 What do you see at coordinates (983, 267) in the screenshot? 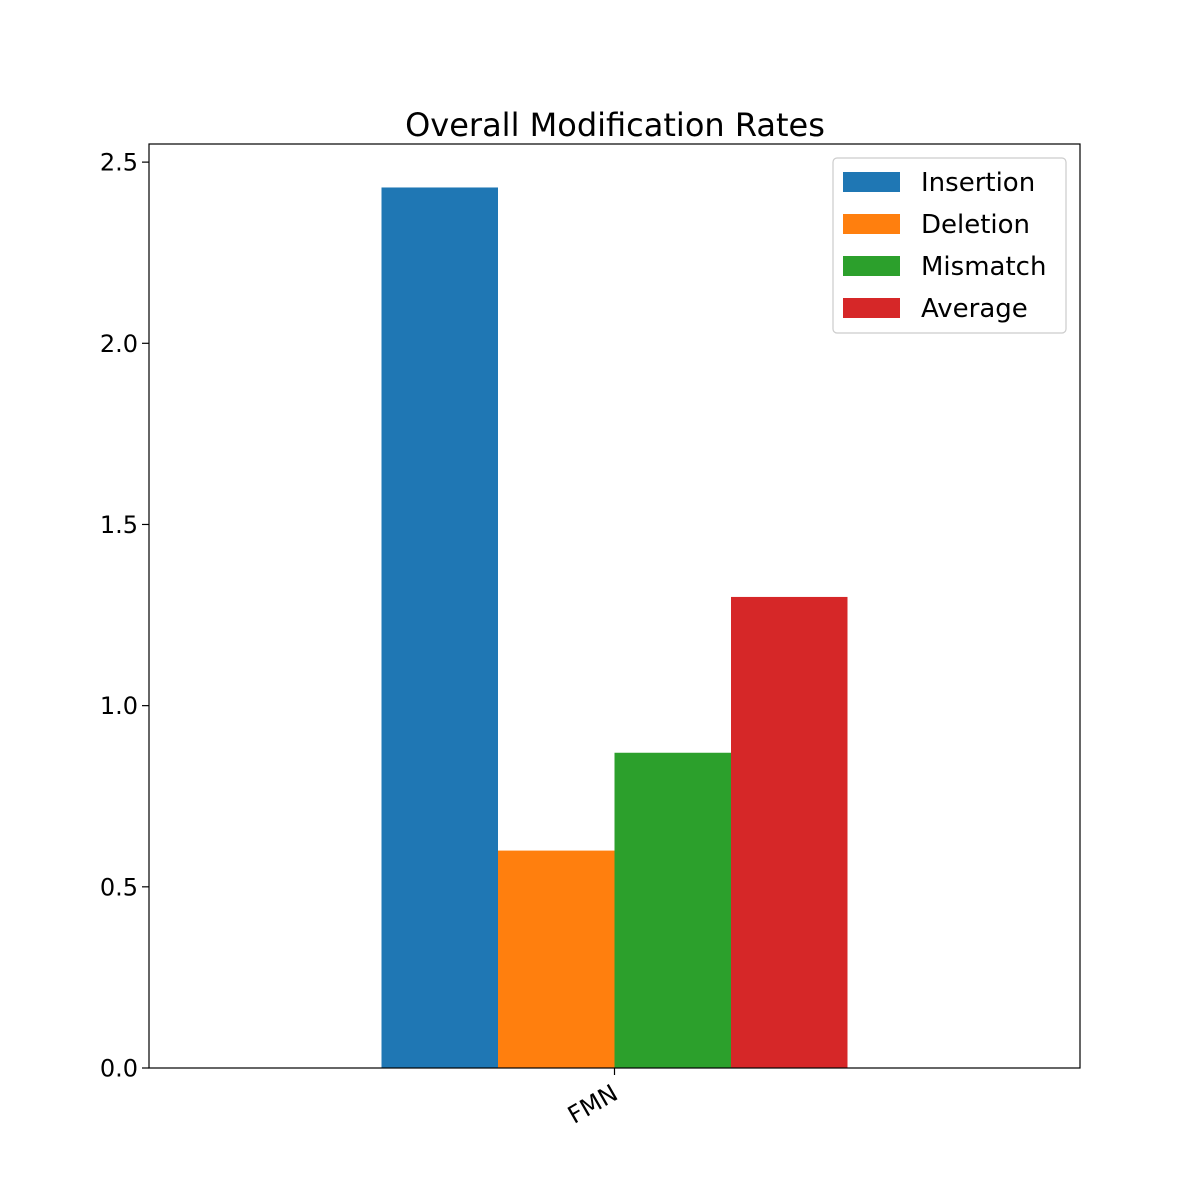
I see `legend-label-mismatch: Mismatch` at bounding box center [983, 267].